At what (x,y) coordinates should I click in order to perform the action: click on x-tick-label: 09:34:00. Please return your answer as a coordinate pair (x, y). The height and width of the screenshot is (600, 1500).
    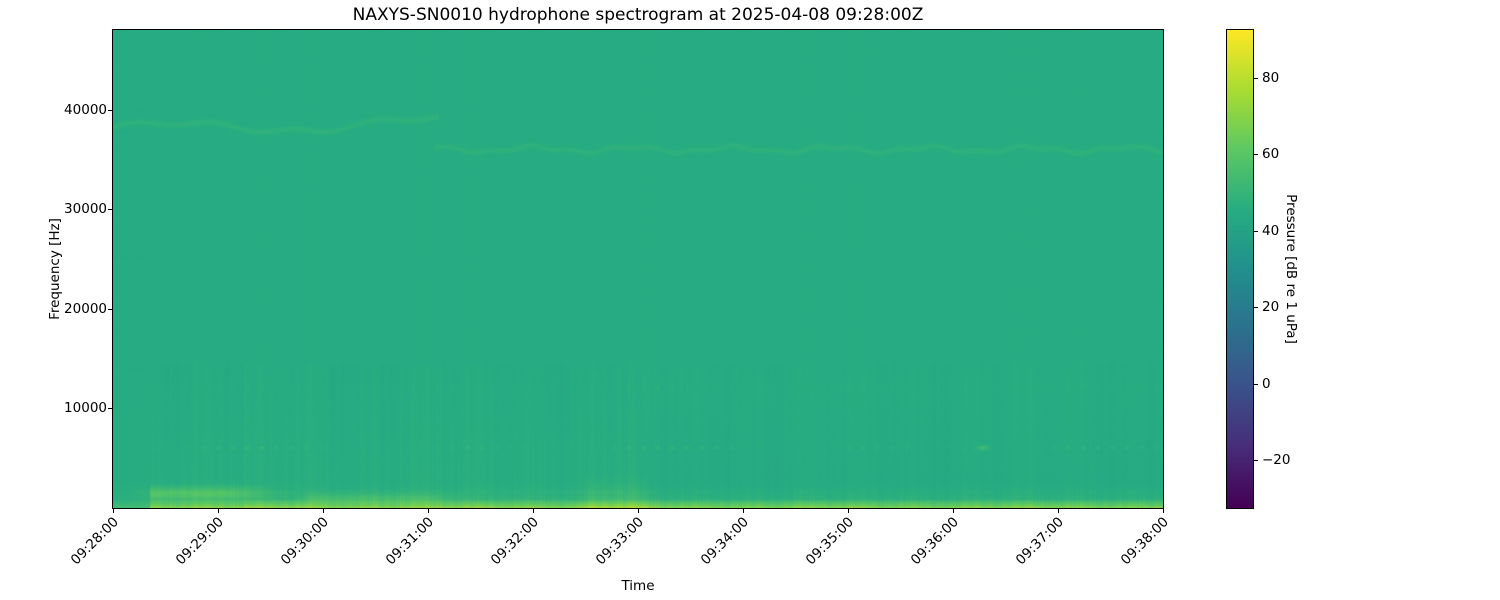
    Looking at the image, I should click on (725, 541).